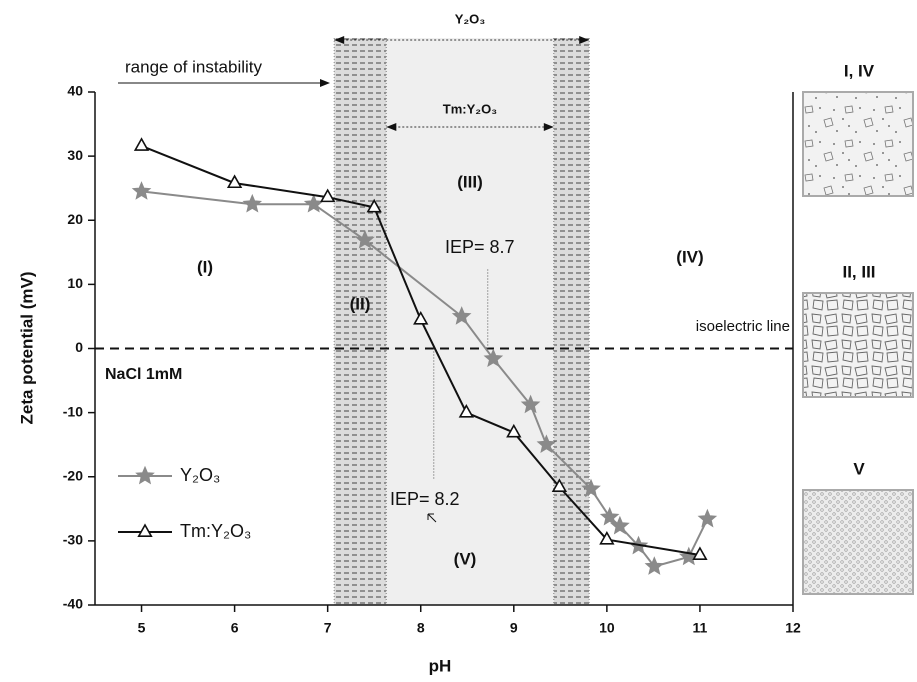  What do you see at coordinates (470, 108) in the screenshot?
I see `annotation: Tm:Y₂O₃` at bounding box center [470, 108].